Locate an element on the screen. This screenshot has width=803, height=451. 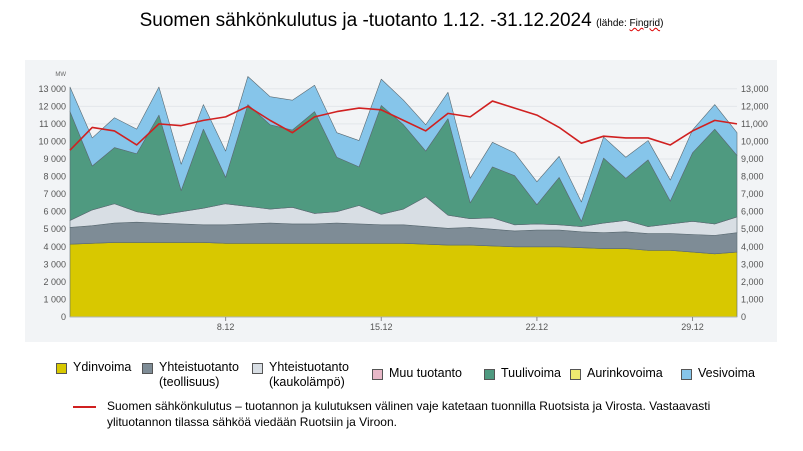
y-tick-label-left: 0 is located at coordinates (63, 317).